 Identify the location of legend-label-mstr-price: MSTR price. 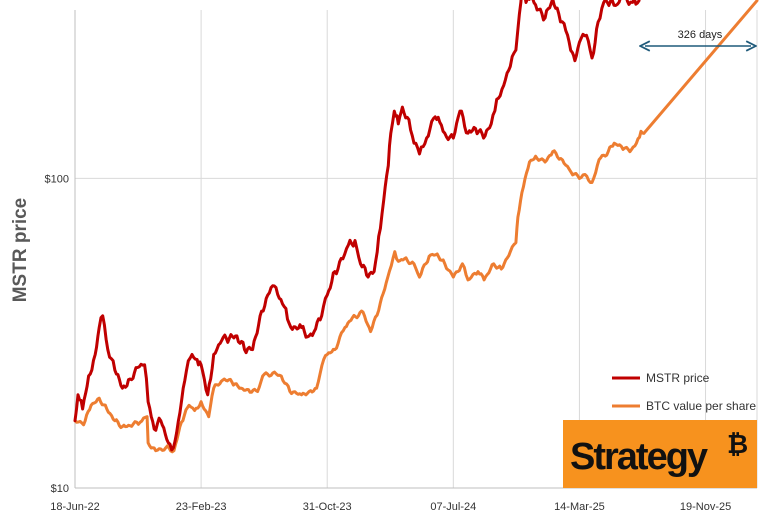
(678, 378).